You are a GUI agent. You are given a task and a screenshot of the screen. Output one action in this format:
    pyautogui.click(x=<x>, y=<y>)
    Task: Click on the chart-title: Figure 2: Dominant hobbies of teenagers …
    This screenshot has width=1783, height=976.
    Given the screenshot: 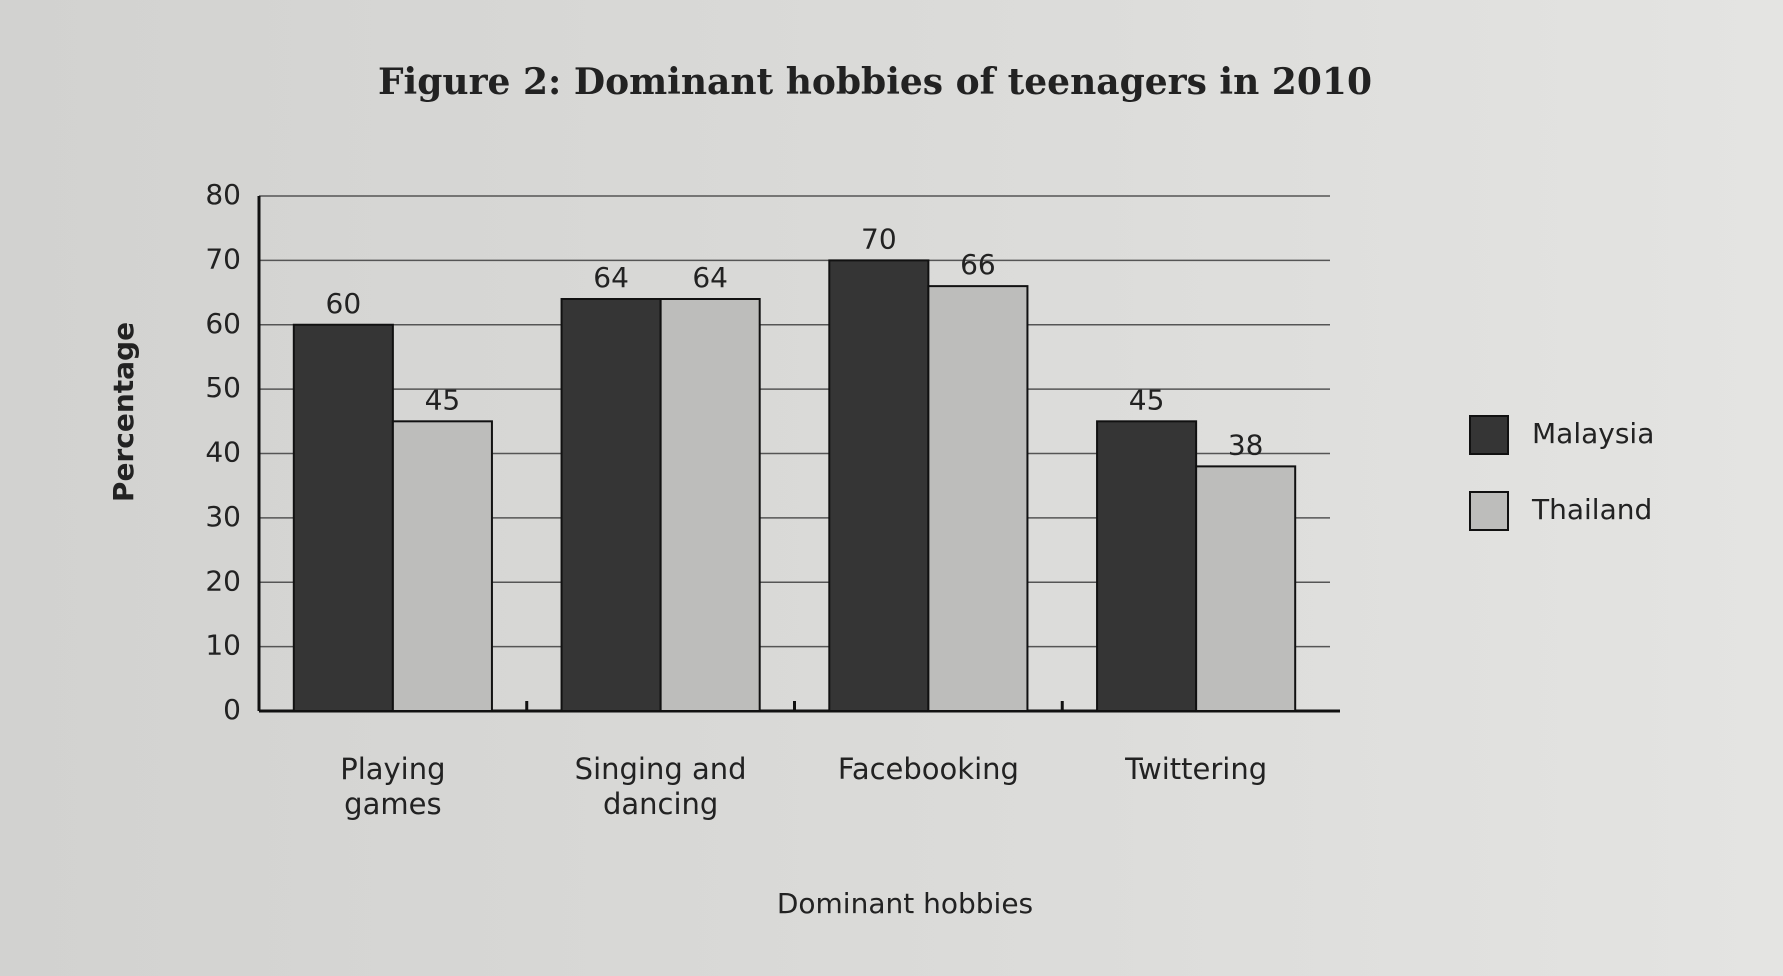 What is the action you would take?
    pyautogui.click(x=875, y=82)
    